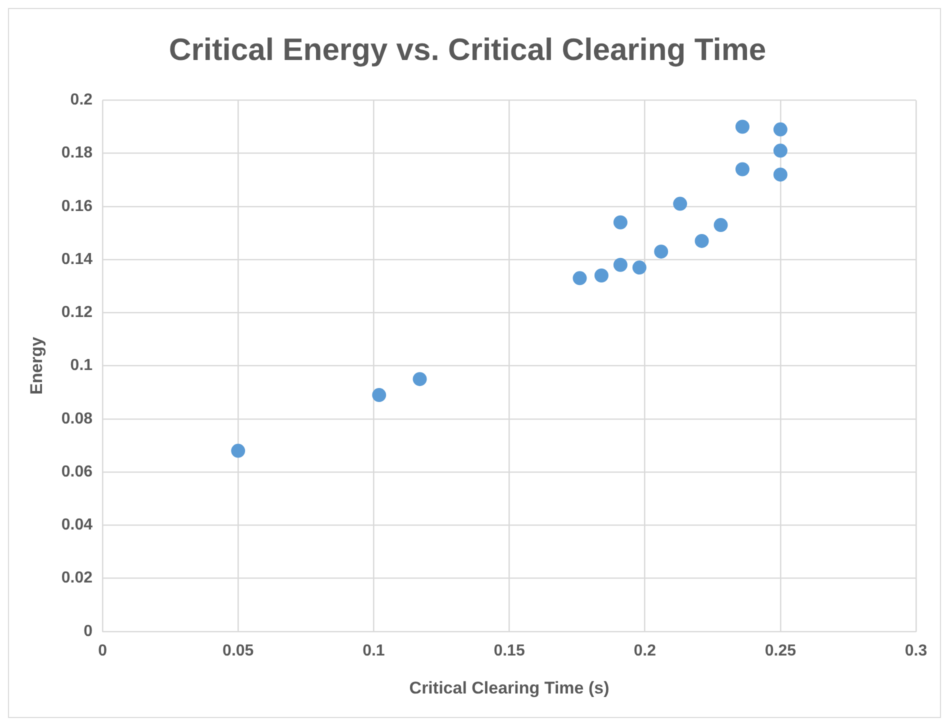 The width and height of the screenshot is (949, 728). What do you see at coordinates (77, 419) in the screenshot?
I see `y-tick-label: 0.08` at bounding box center [77, 419].